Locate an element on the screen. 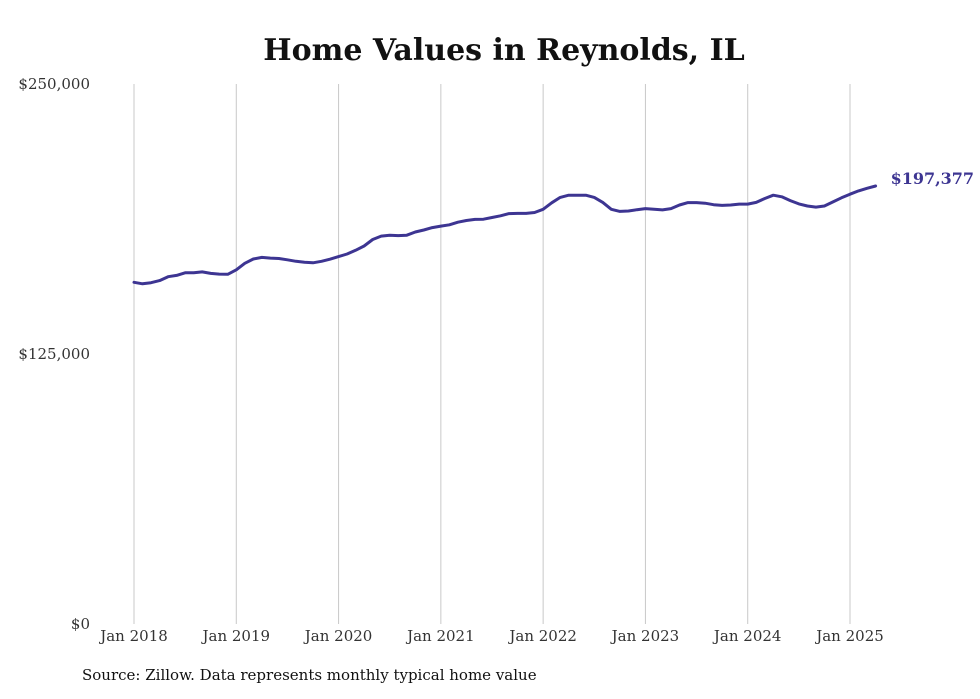  x-tick-label: Jan 2024 is located at coordinates (747, 636).